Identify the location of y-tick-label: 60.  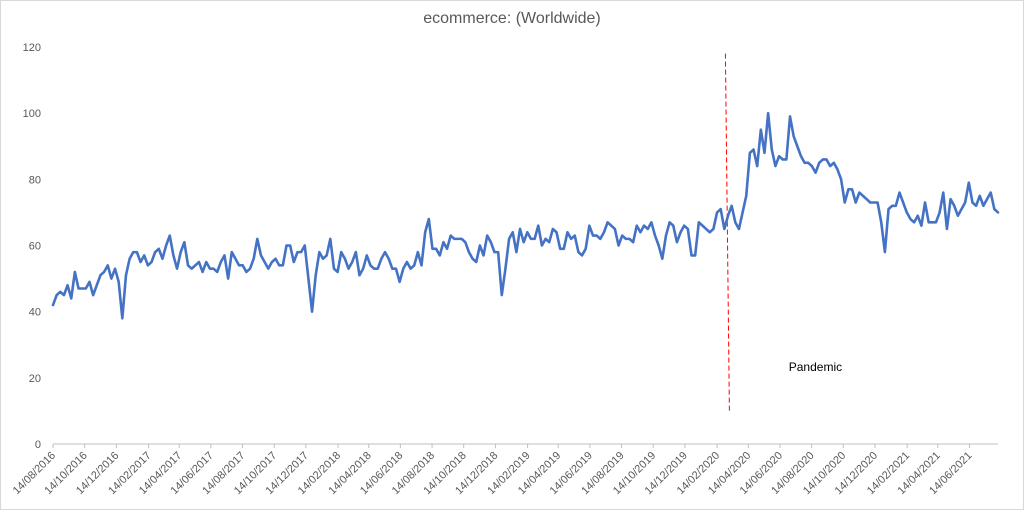
(35, 247).